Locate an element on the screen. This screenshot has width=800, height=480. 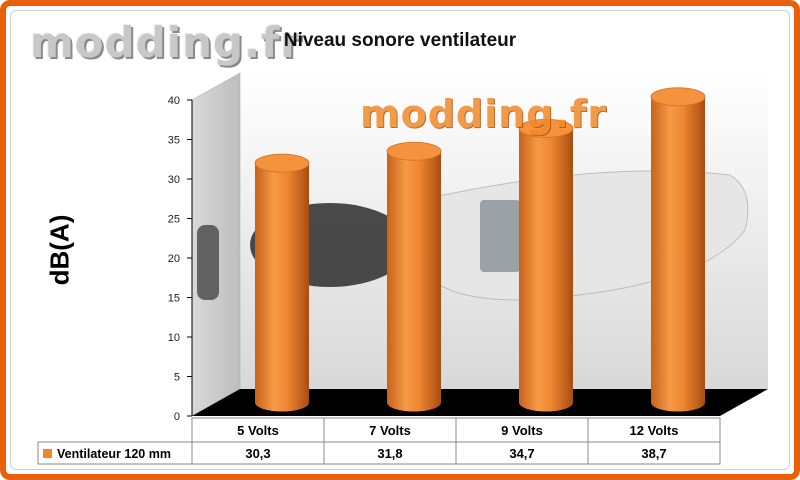
background-photo-device-screen is located at coordinates (500, 236).